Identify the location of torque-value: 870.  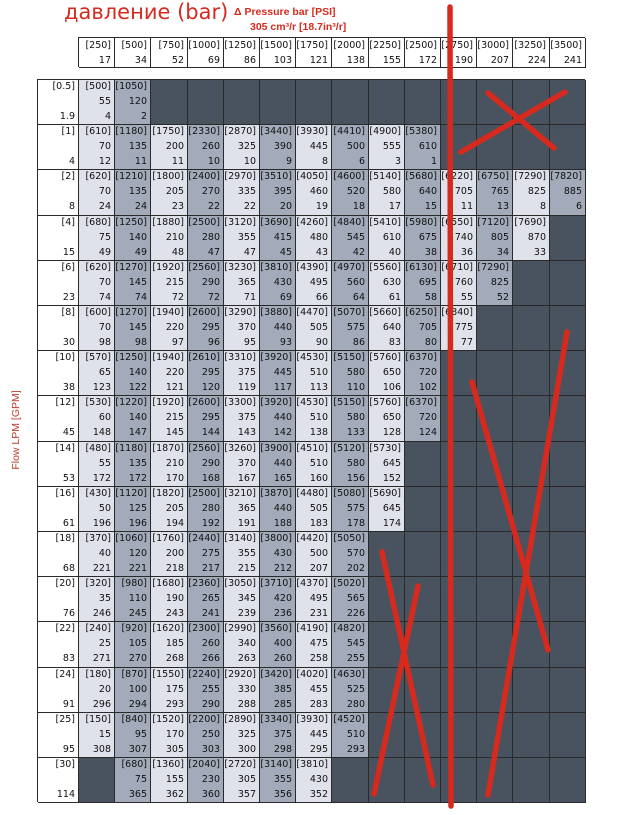
(536, 237).